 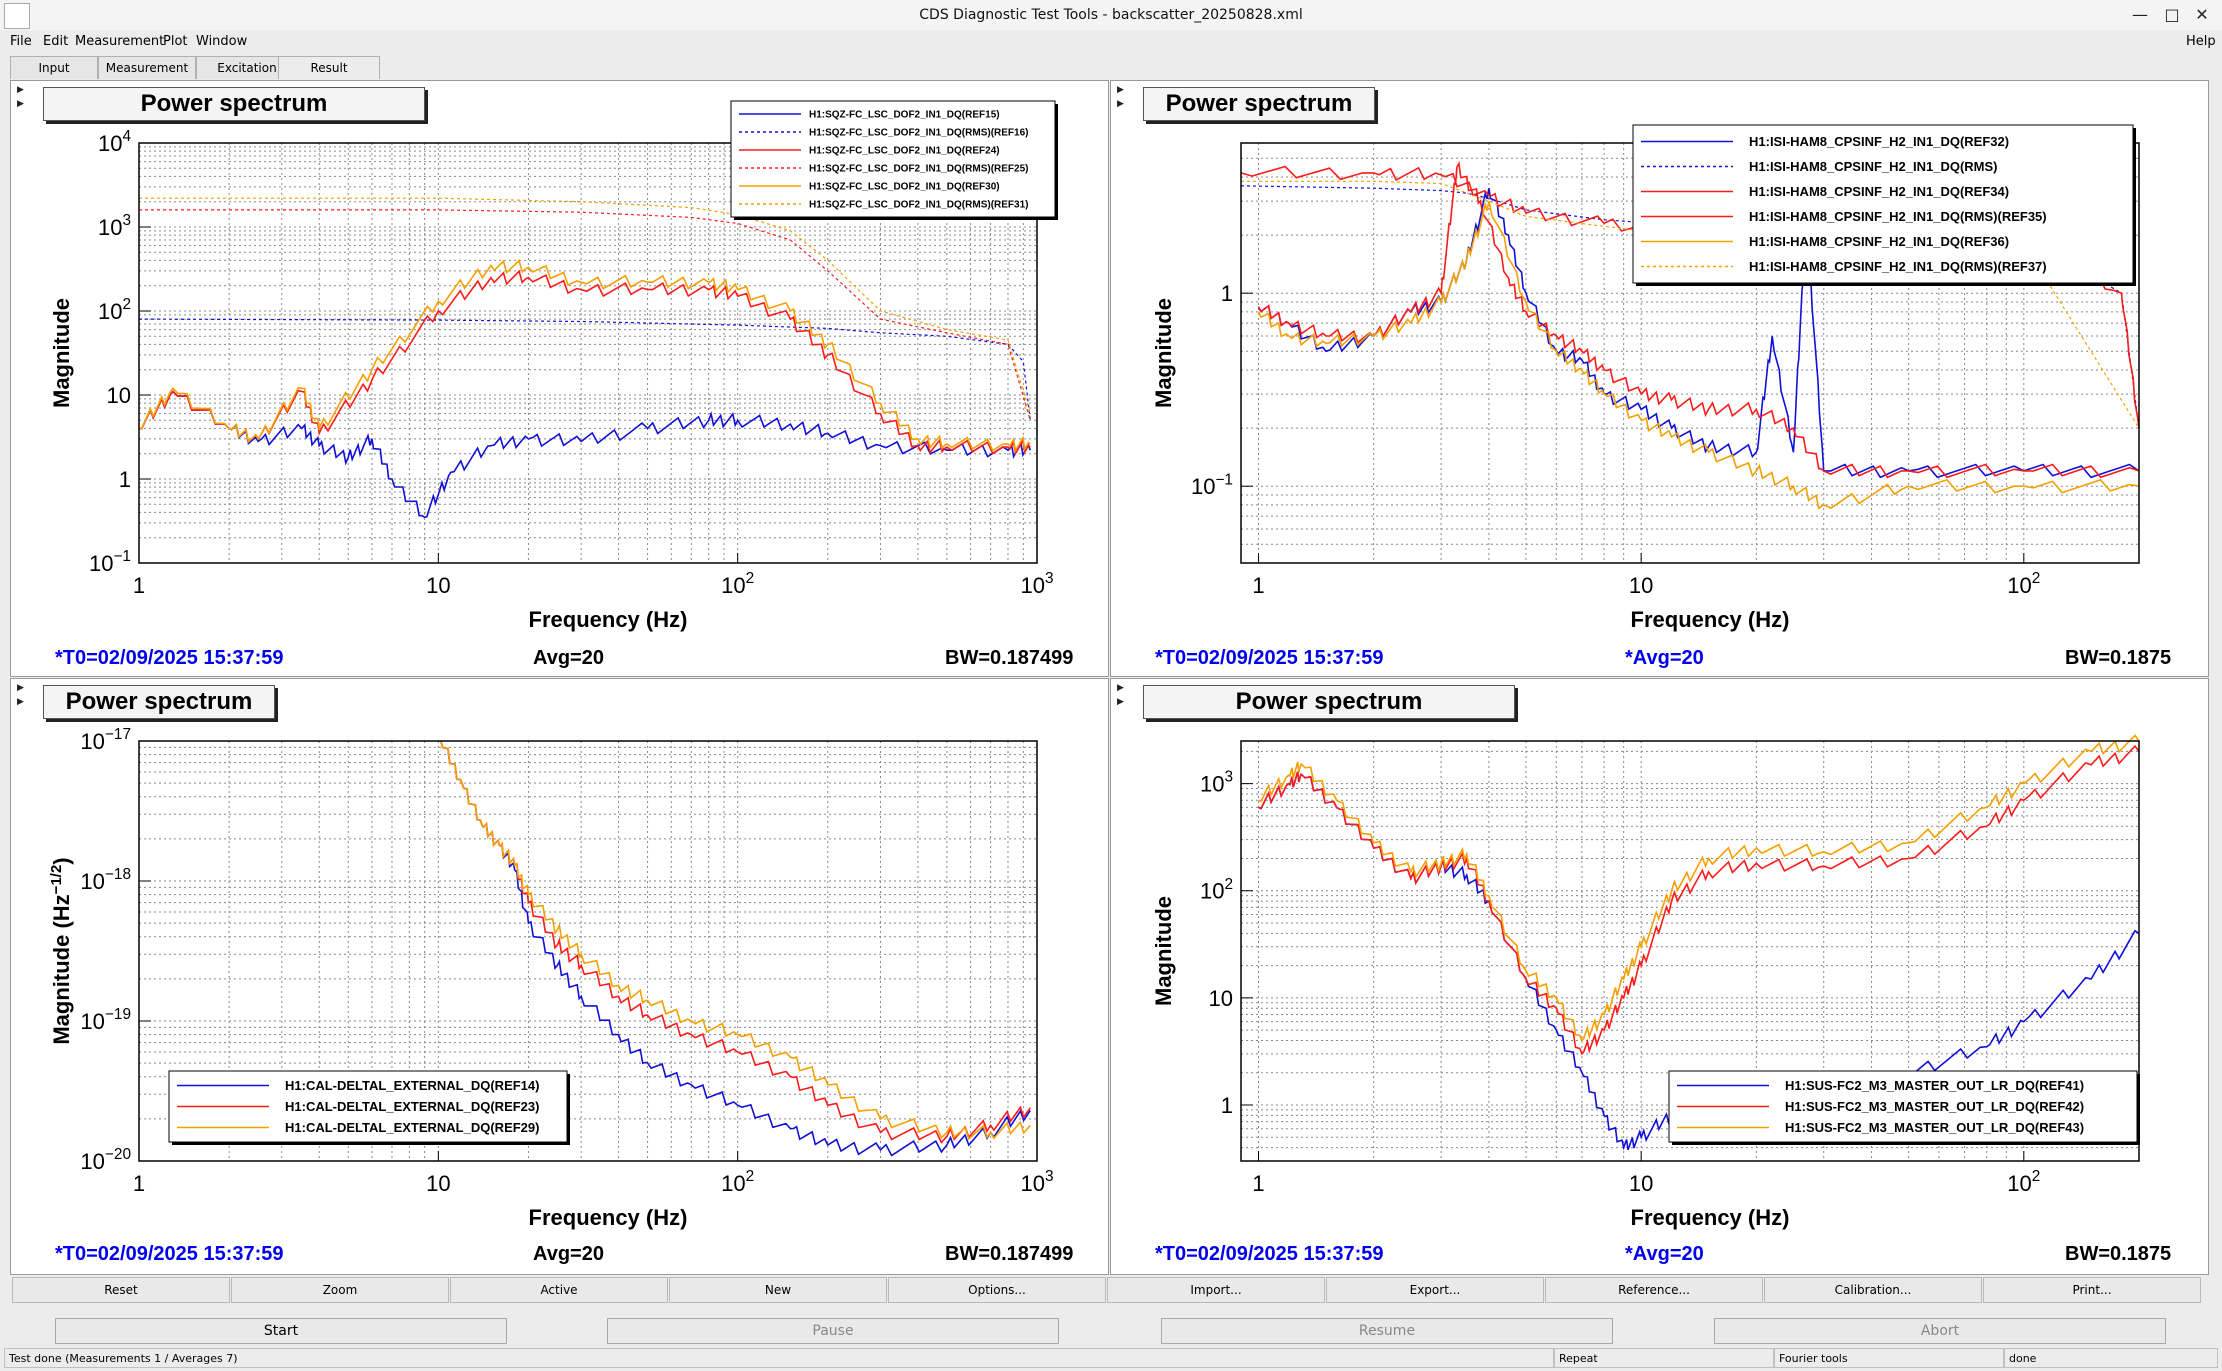 I want to click on menu-edit: Edit, so click(x=56, y=41).